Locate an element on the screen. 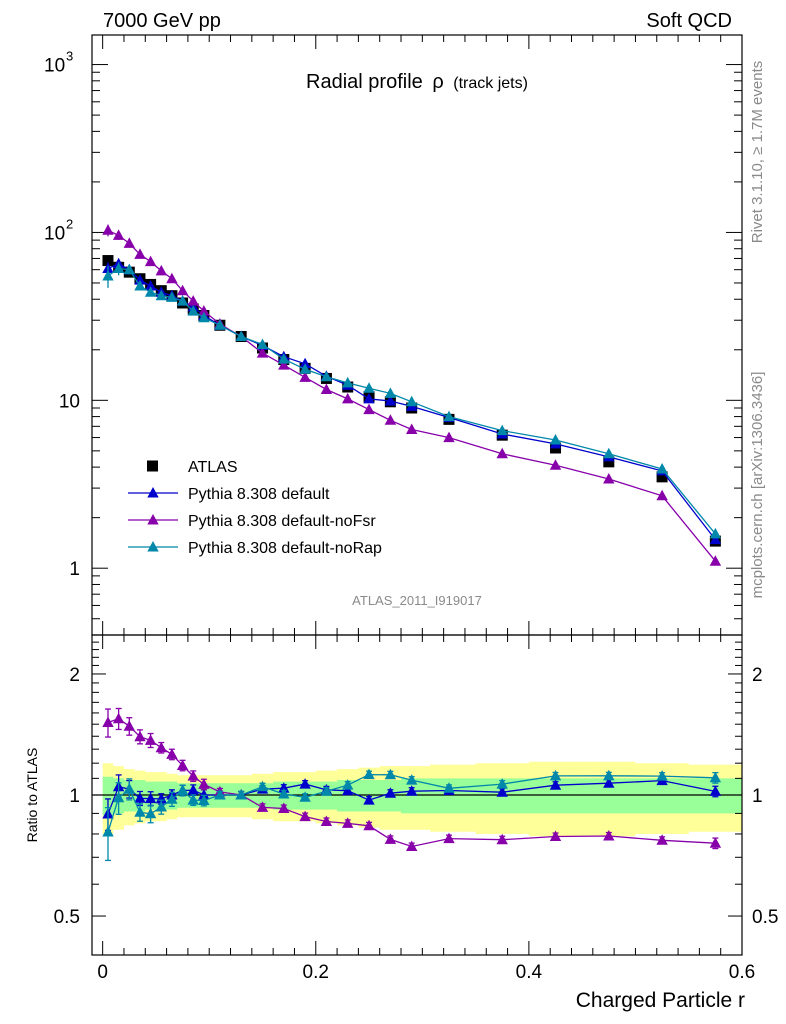  plot-title-main: Radial profile is located at coordinates (364, 82).